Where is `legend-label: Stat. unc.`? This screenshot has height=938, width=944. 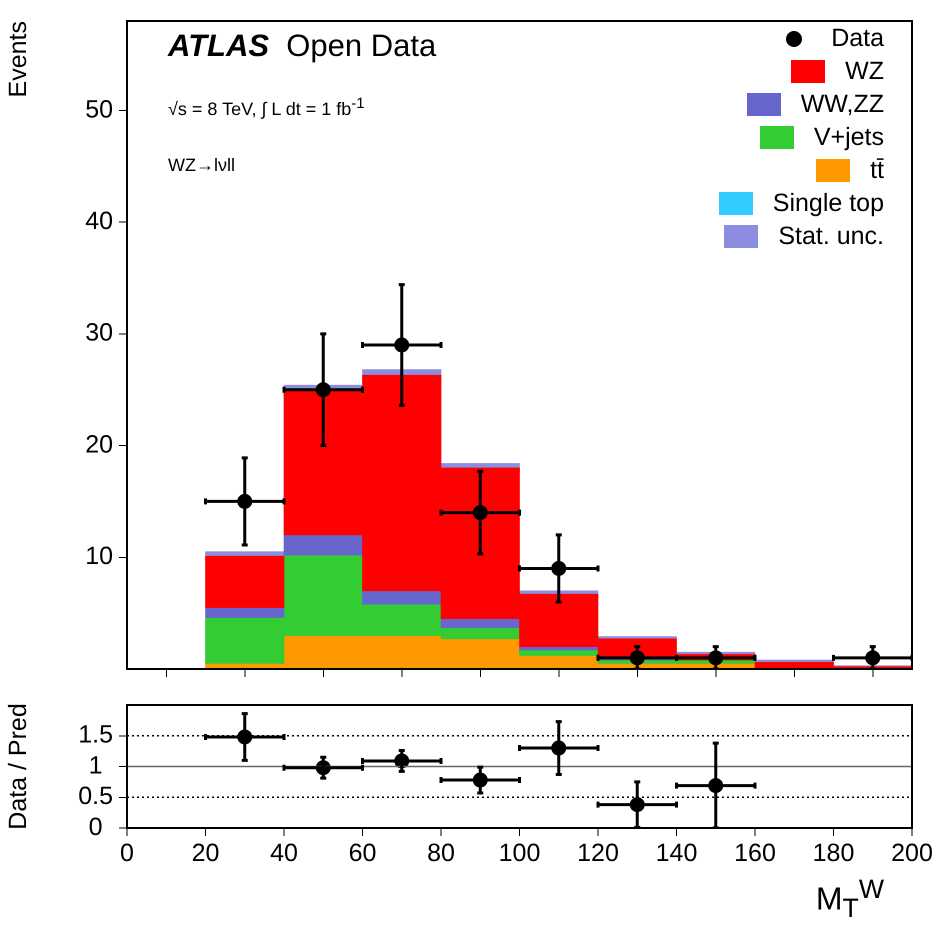
legend-label: Stat. unc. is located at coordinates (831, 236).